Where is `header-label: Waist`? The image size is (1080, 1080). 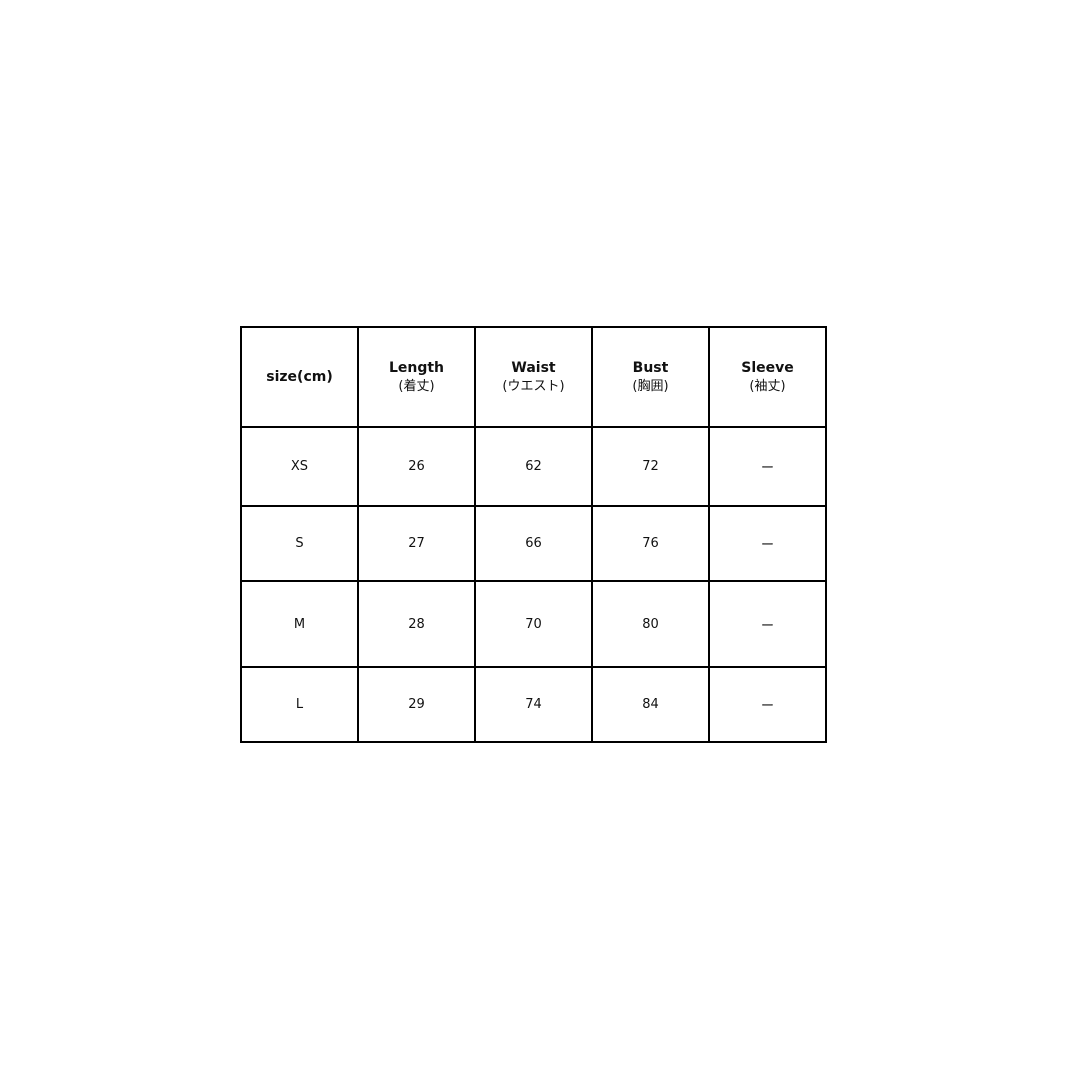
header-label: Waist is located at coordinates (533, 368).